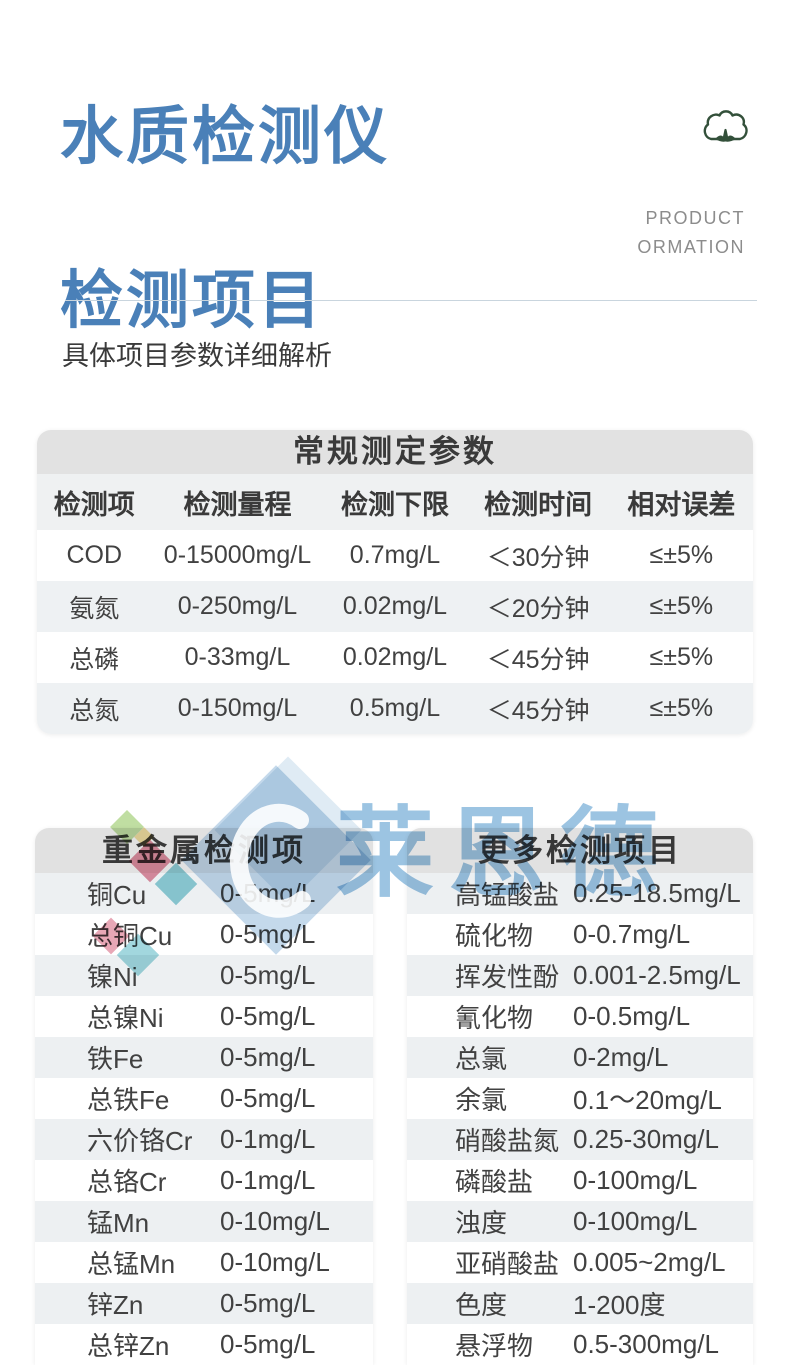 This screenshot has height=1365, width=790. Describe the element at coordinates (237, 504) in the screenshot. I see `column-header: 检测量程` at that location.